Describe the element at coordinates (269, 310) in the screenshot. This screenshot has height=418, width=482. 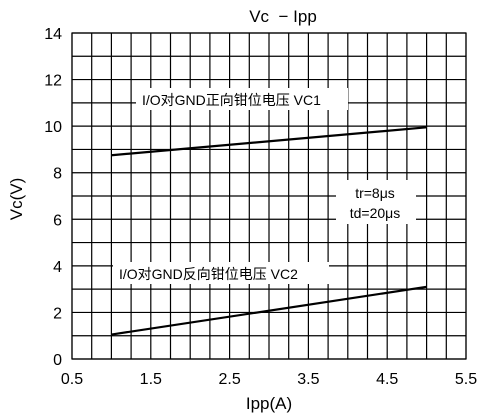
I see `series-line-vc2` at that location.